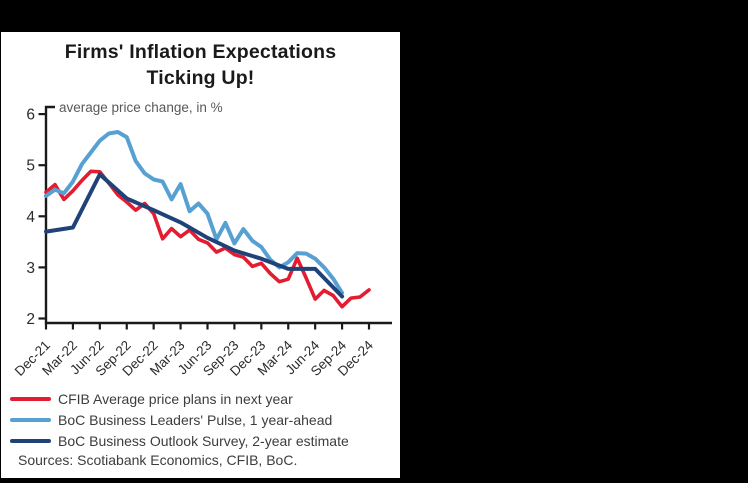  What do you see at coordinates (30, 115) in the screenshot?
I see `y-tick-label: 6` at bounding box center [30, 115].